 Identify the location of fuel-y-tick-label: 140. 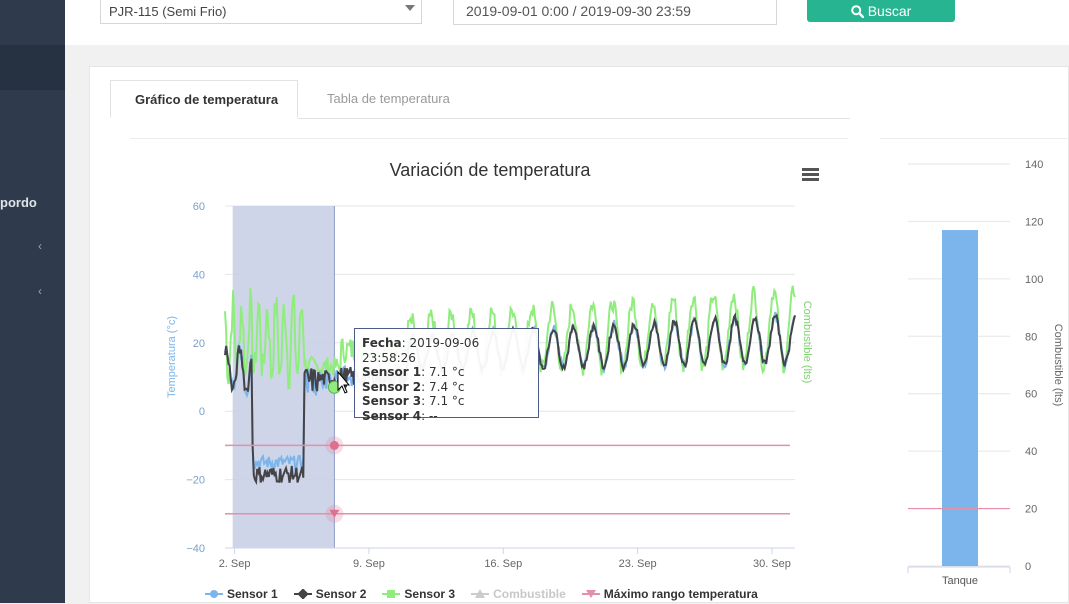
(1034, 165).